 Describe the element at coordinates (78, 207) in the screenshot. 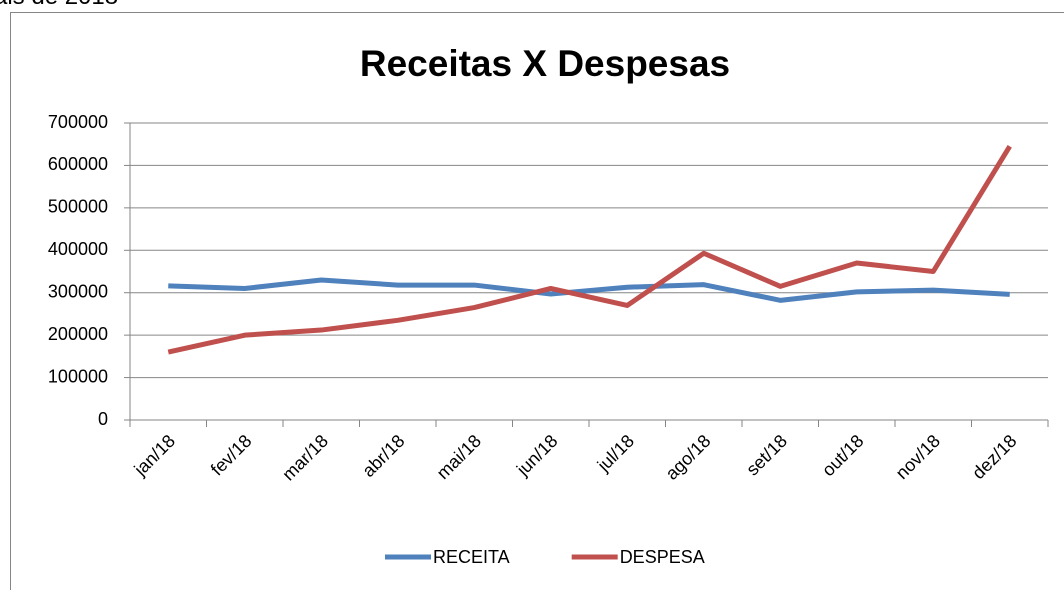

I see `y-tick-label: 500000` at that location.